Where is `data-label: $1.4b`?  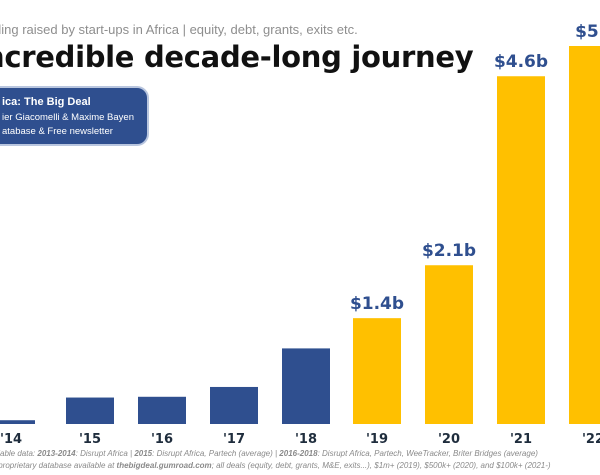
data-label: $1.4b is located at coordinates (377, 304).